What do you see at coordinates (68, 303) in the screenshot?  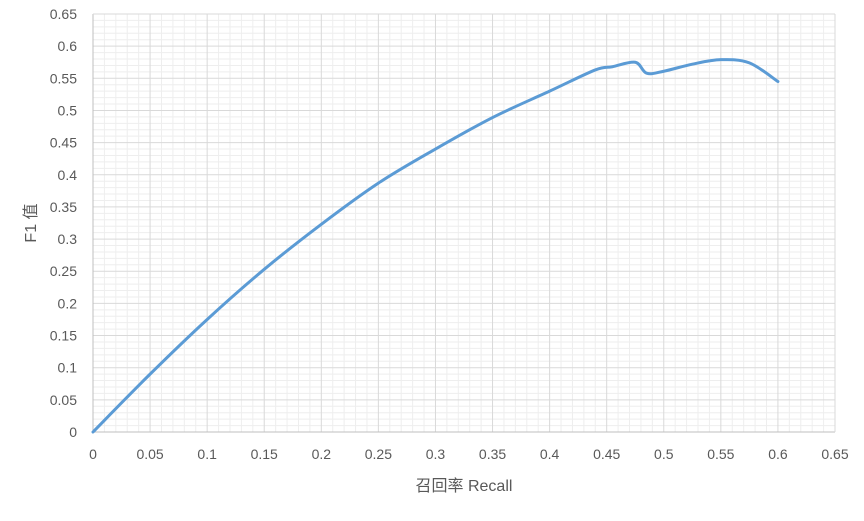 I see `y-tick-label: 0.2` at bounding box center [68, 303].